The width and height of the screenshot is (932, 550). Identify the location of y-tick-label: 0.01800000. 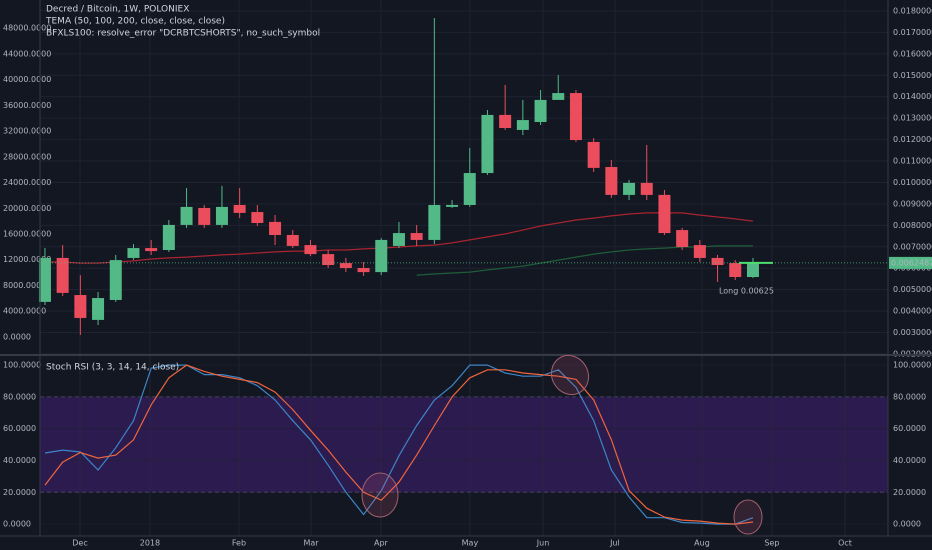
(912, 10).